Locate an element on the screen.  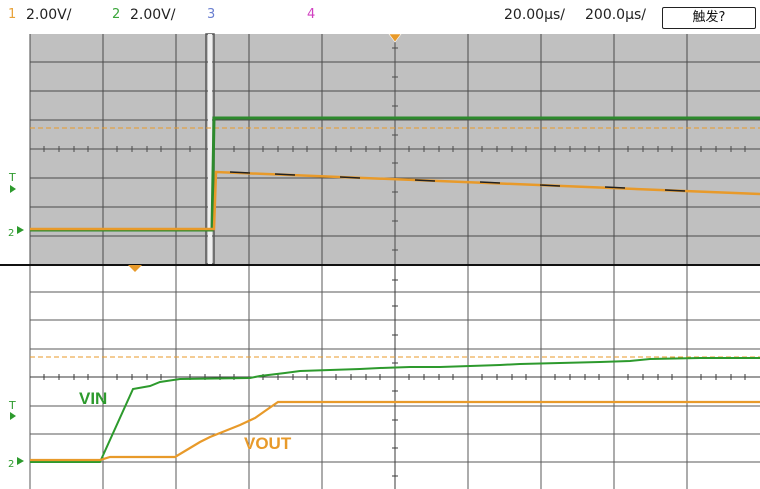
channel-4-number: 4 is located at coordinates (311, 14).